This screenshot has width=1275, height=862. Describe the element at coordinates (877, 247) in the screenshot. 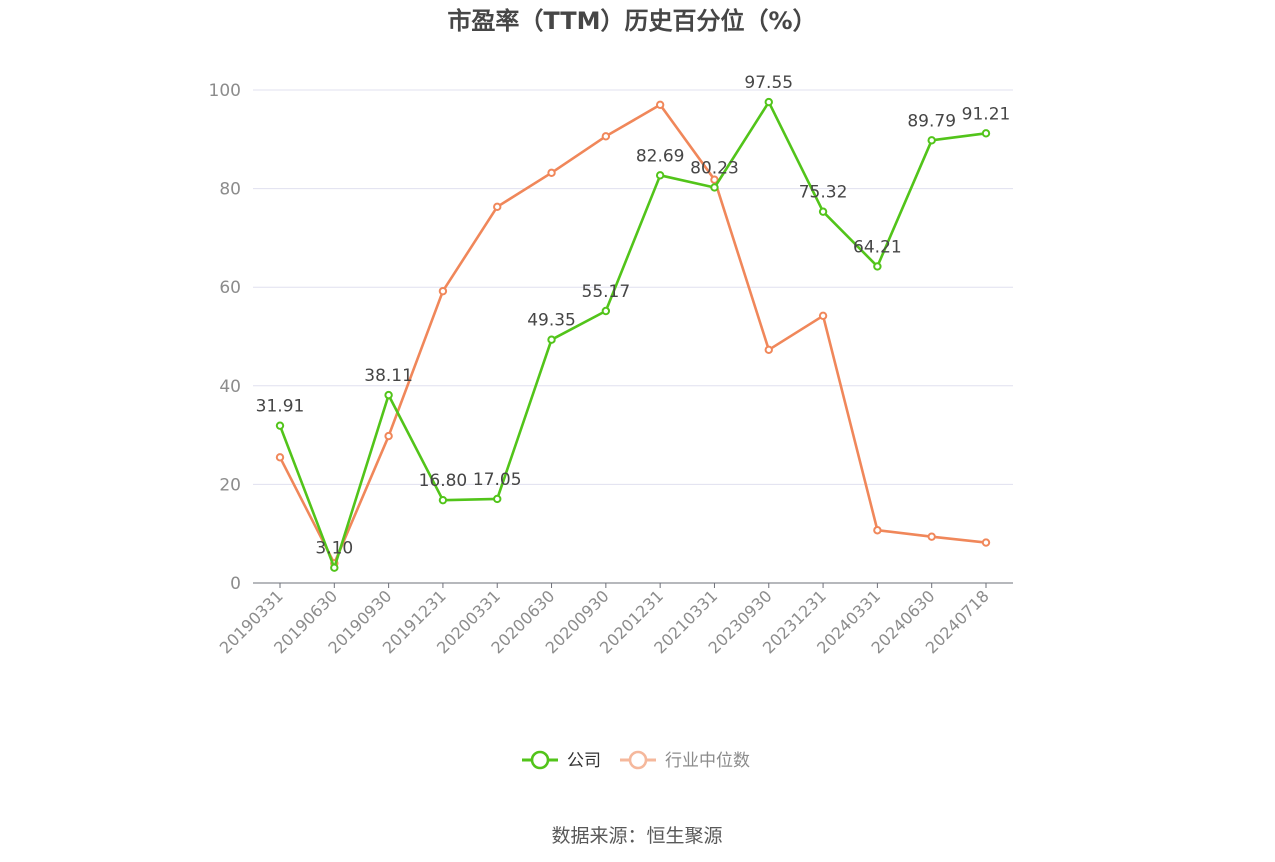

I see `data-label: 64.21` at that location.